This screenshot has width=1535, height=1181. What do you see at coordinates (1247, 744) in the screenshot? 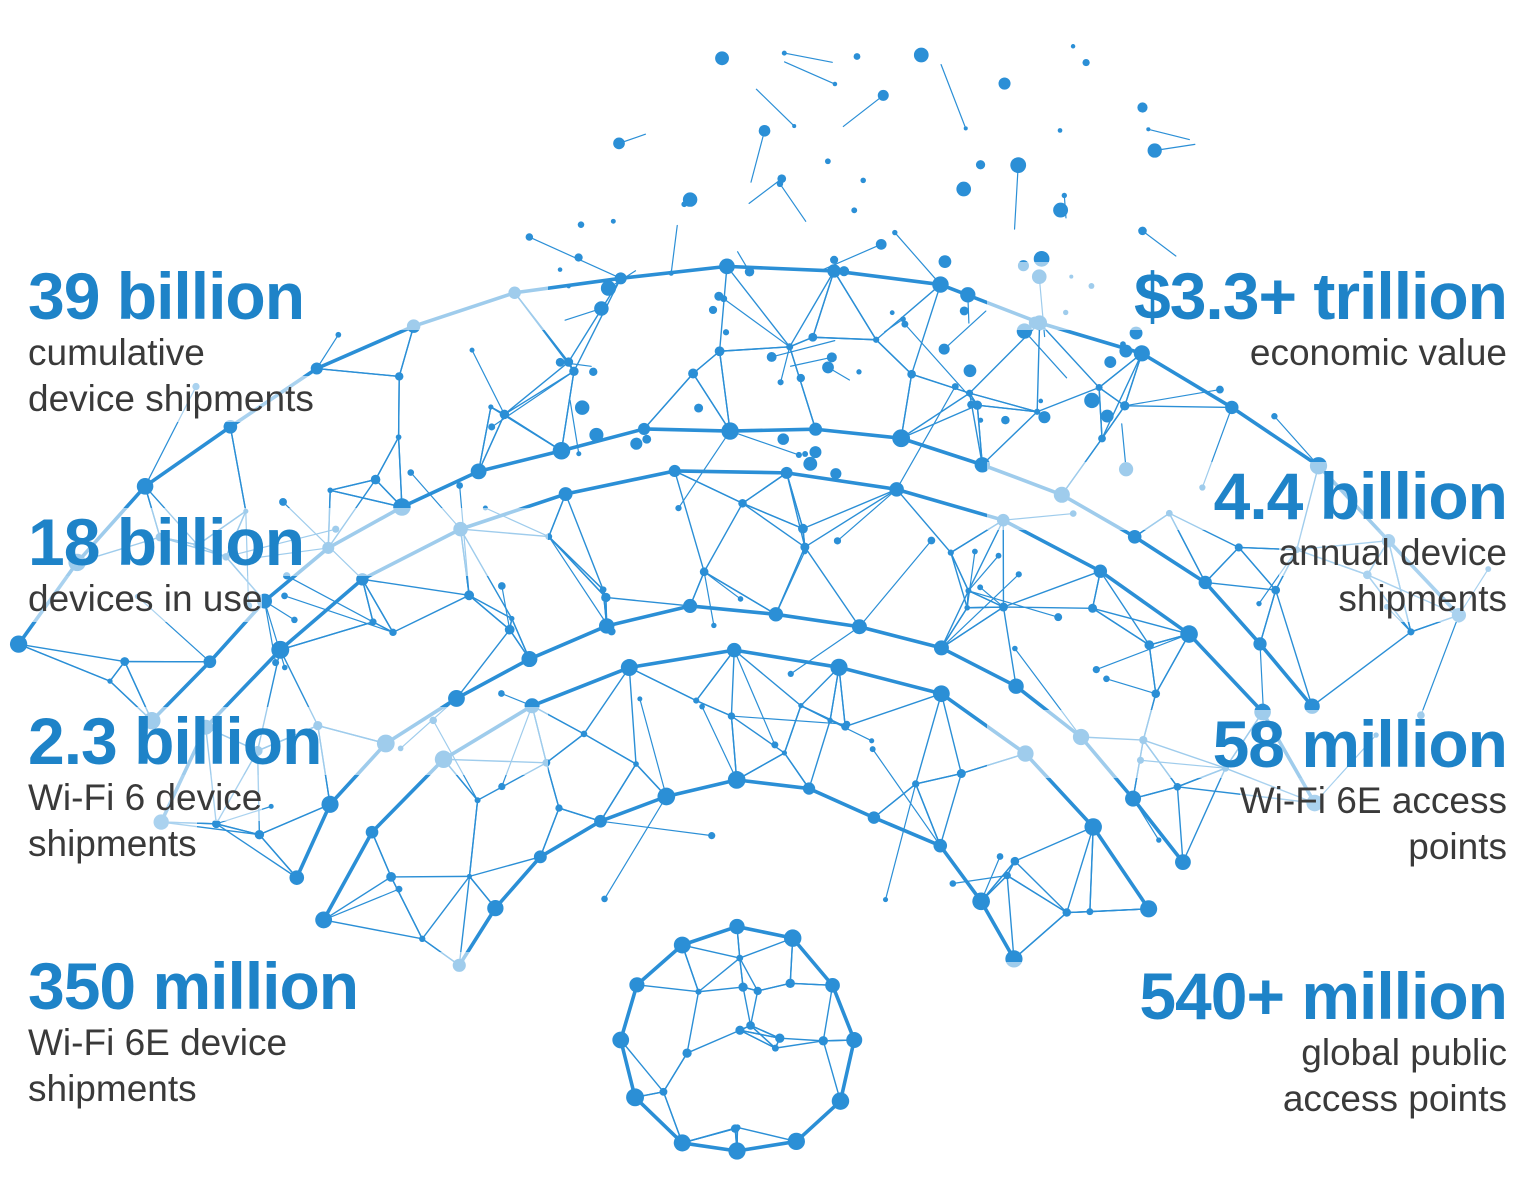
I see `stat-value: 58 million` at bounding box center [1247, 744].